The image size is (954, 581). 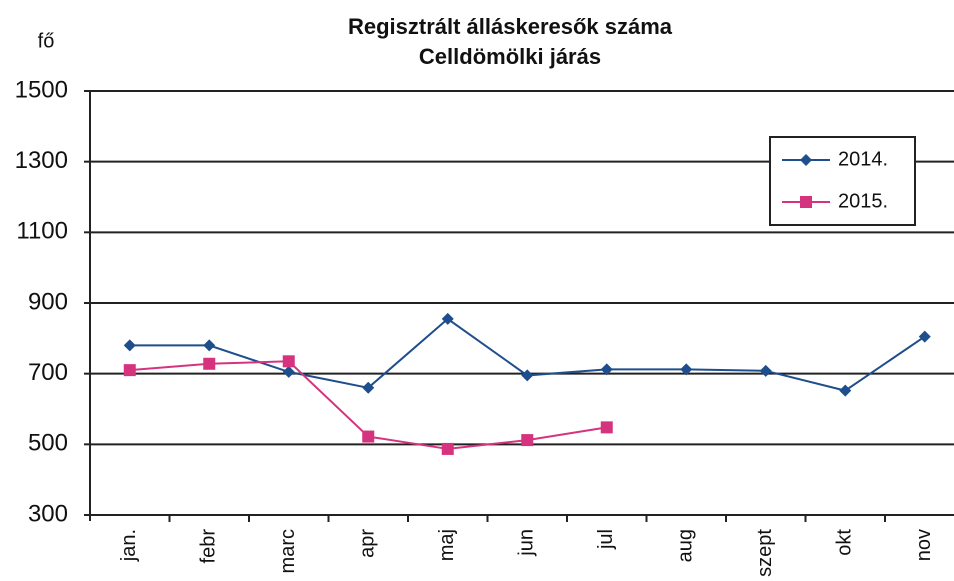 I want to click on x-tick-label: jun, so click(x=527, y=543).